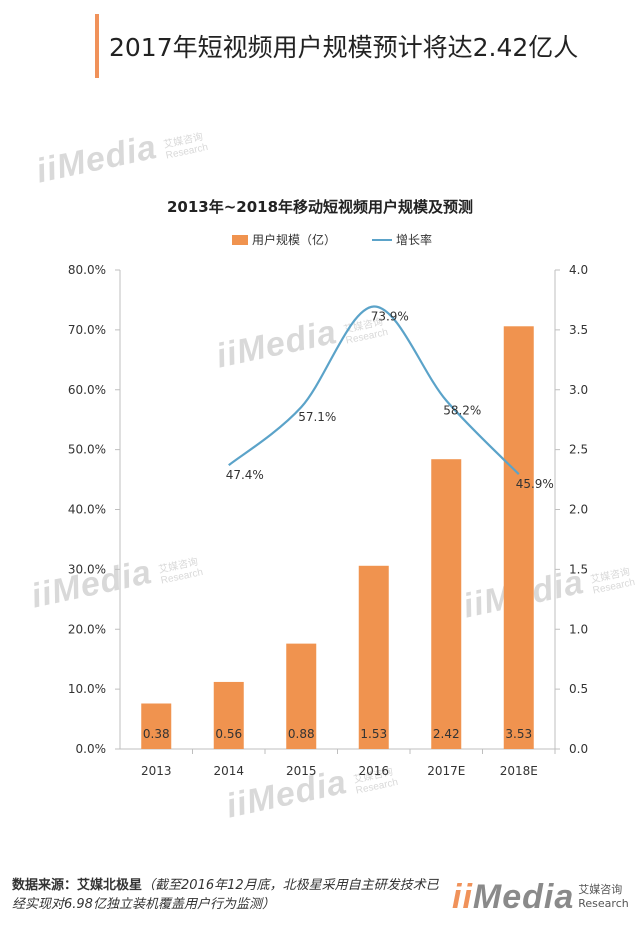  I want to click on chart-legend: 用户规模（亿） 增长率, so click(332, 239).